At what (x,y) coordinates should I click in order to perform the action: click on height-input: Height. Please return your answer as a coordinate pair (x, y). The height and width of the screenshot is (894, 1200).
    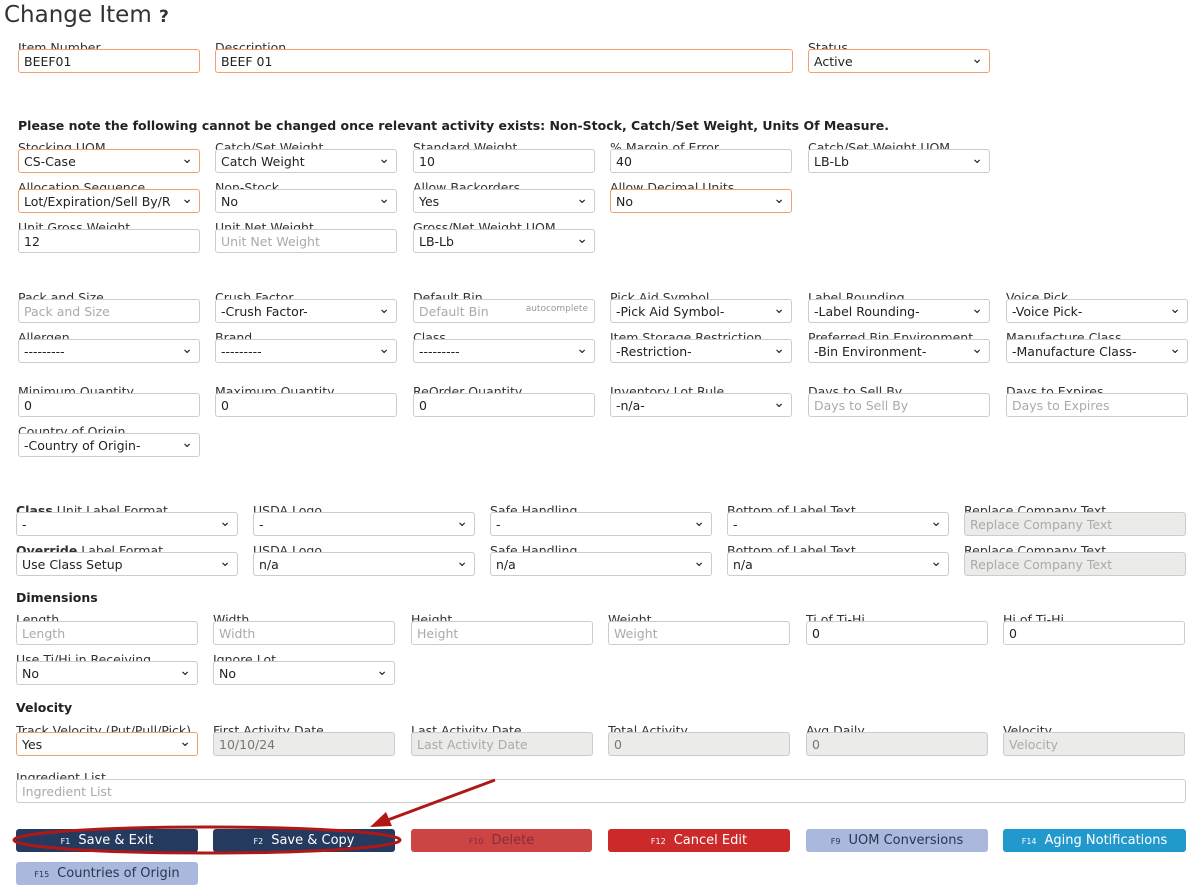
    Looking at the image, I should click on (502, 633).